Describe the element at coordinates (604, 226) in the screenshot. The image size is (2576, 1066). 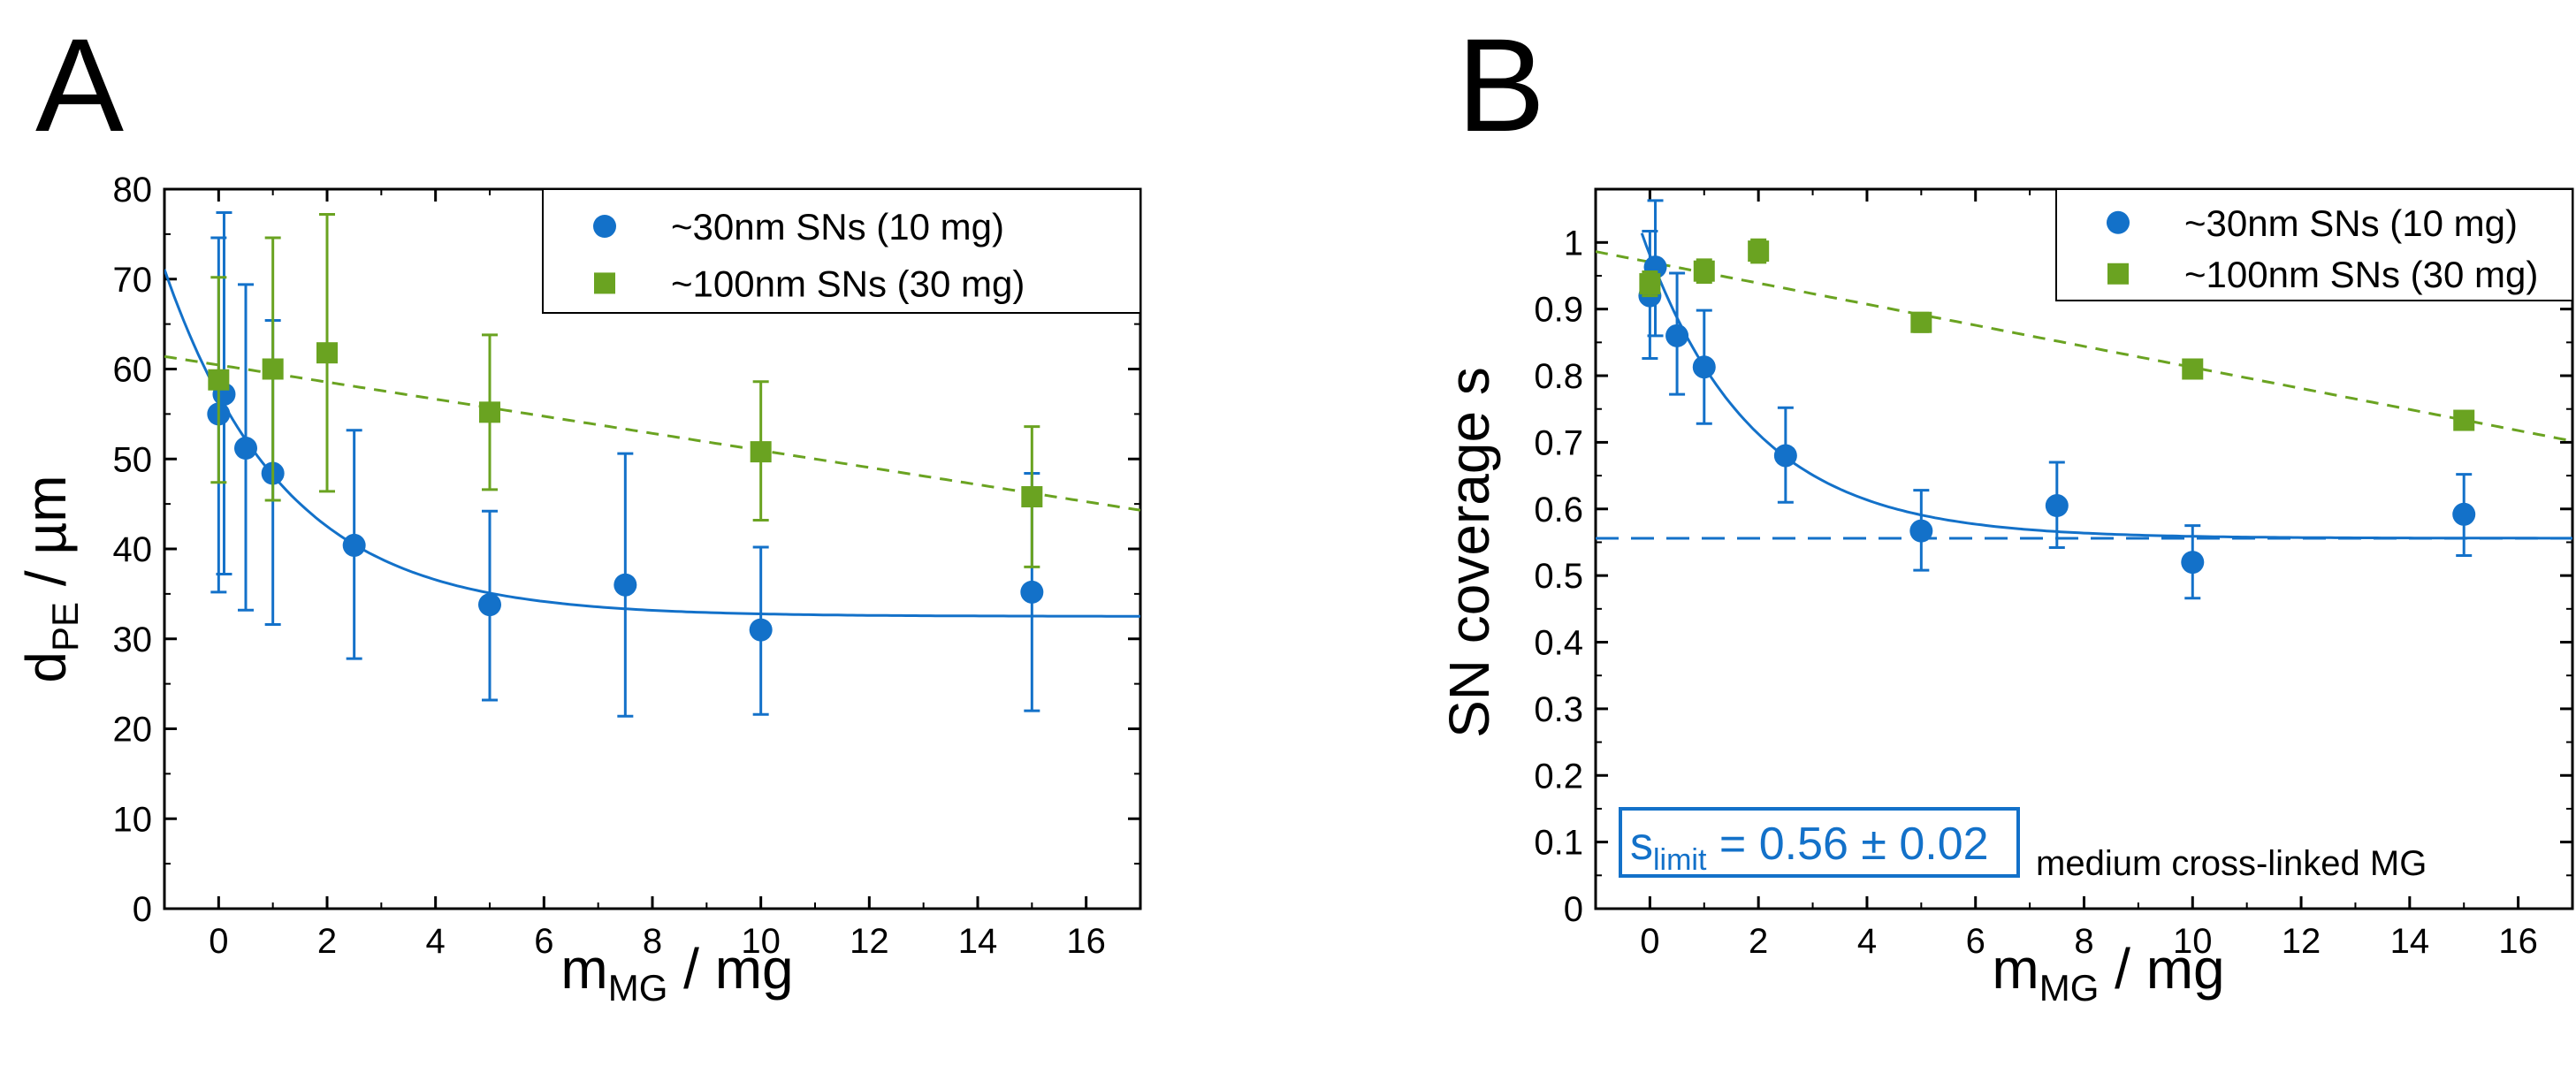
I see `panel-a-legend-marker-sn30` at that location.